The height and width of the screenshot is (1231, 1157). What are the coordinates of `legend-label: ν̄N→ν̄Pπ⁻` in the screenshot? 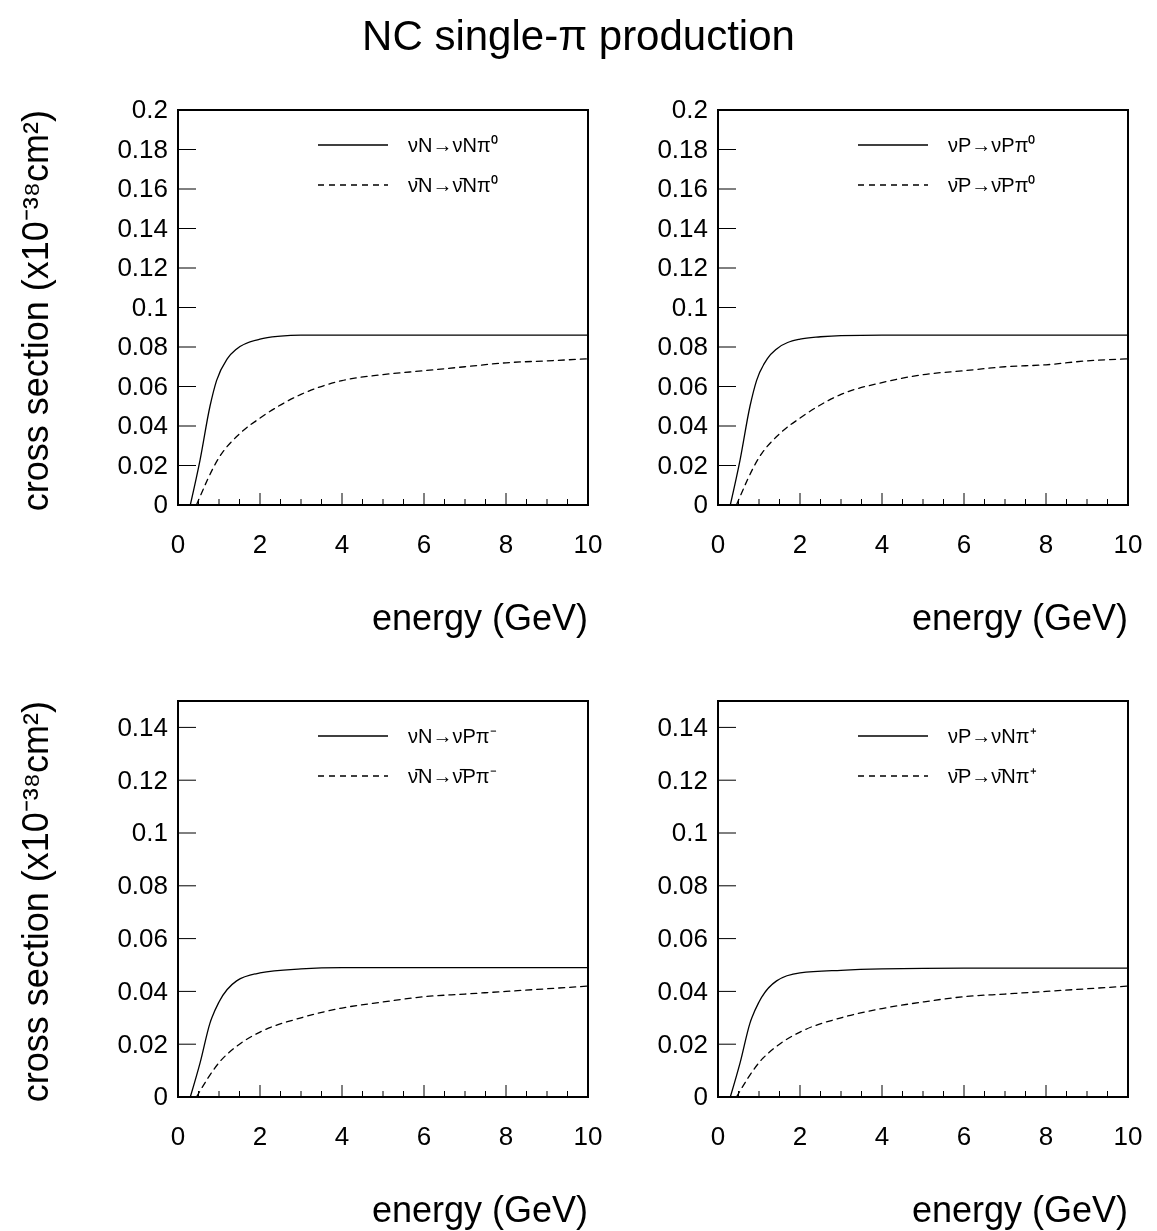 It's located at (452, 776).